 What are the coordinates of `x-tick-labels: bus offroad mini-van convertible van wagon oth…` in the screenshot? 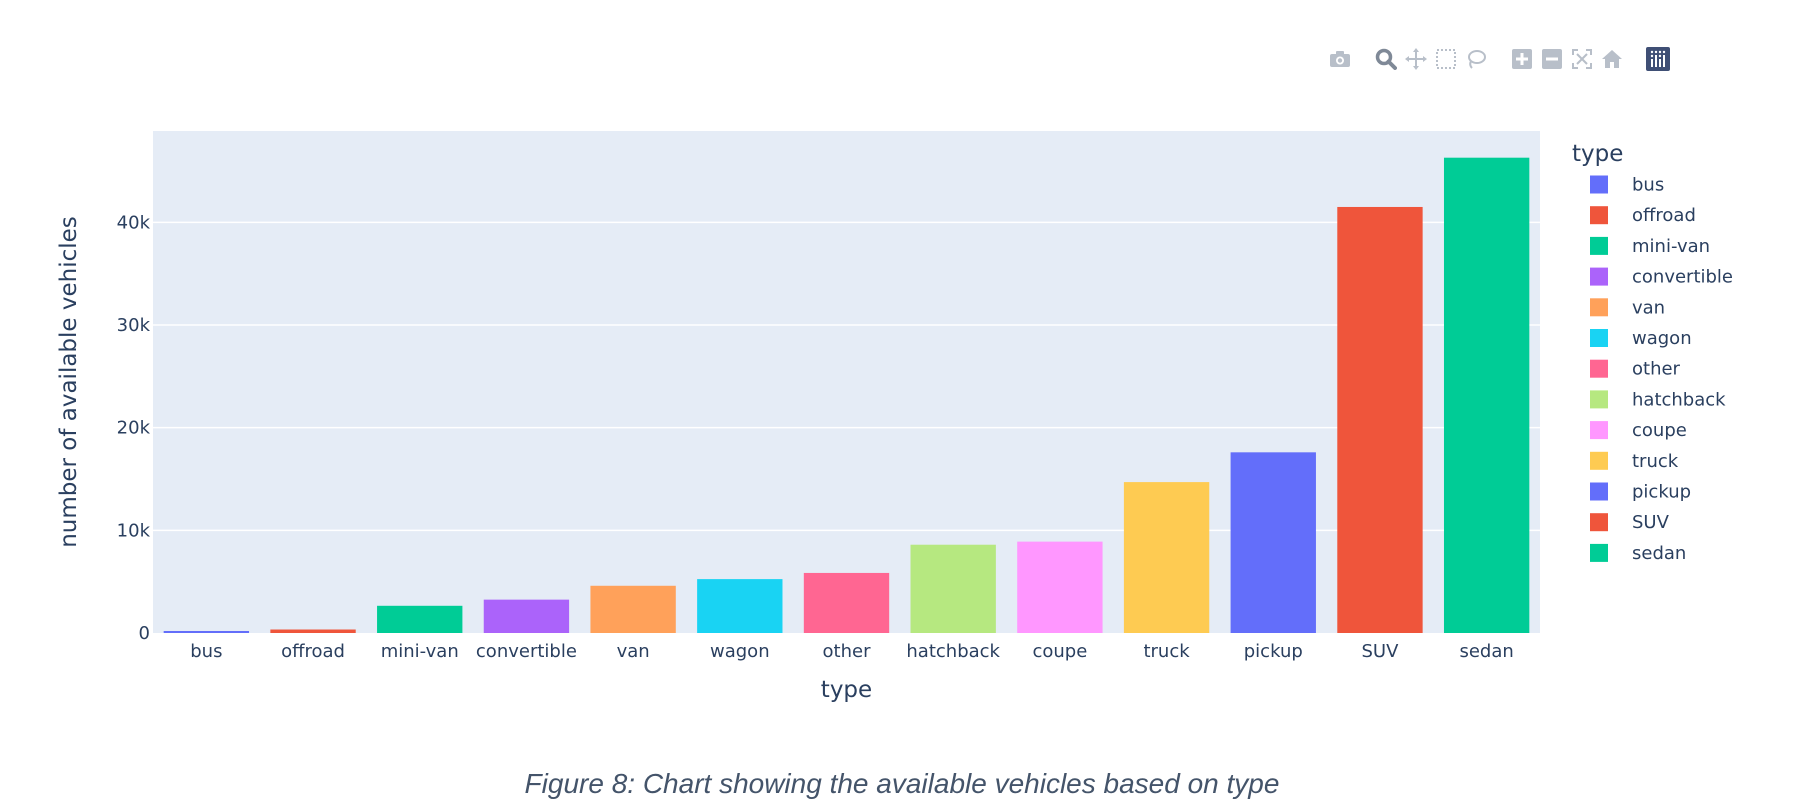 It's located at (852, 651).